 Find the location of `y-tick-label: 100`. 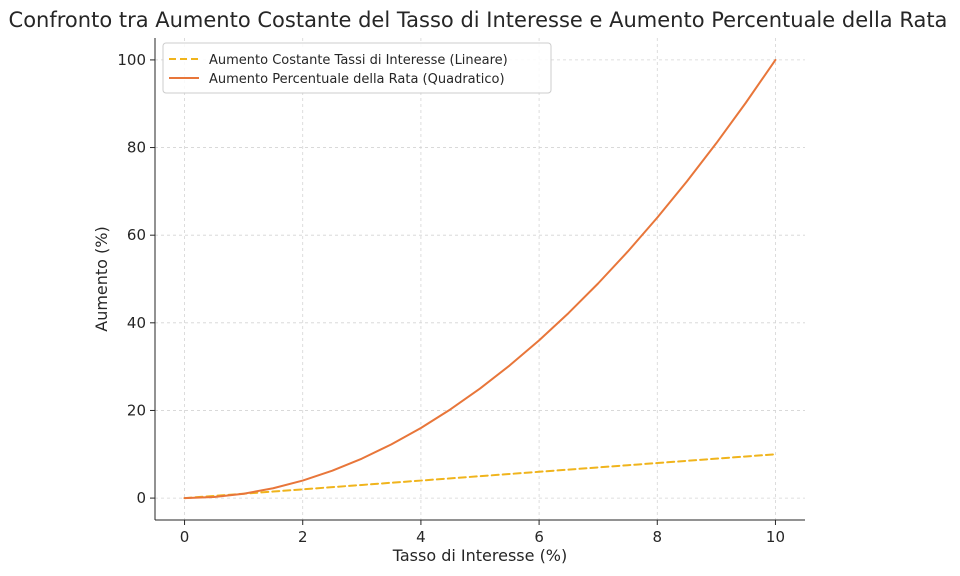

y-tick-label: 100 is located at coordinates (131, 60).